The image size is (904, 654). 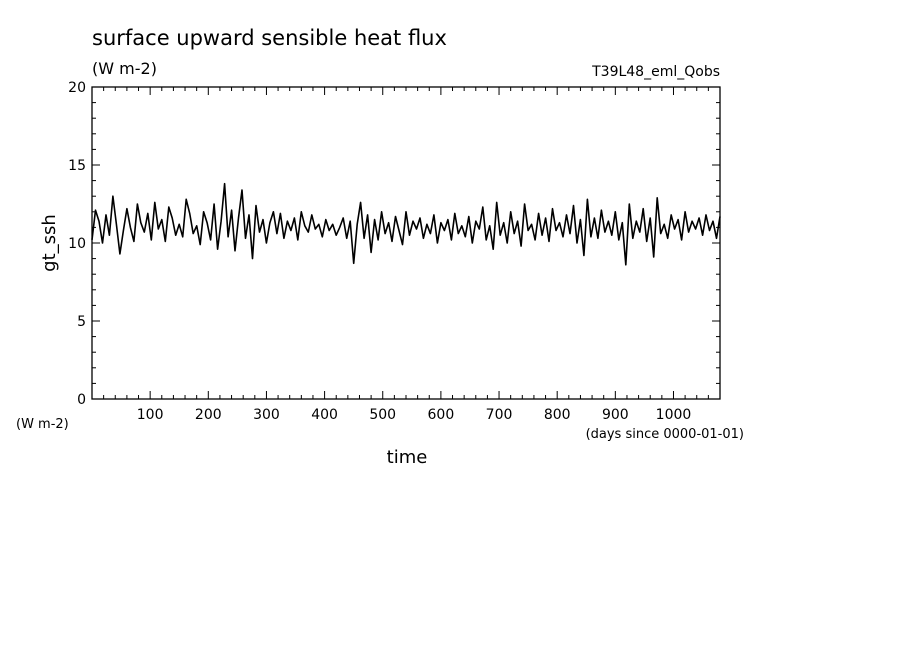 I want to click on x-tick-label: 600, so click(x=441, y=415).